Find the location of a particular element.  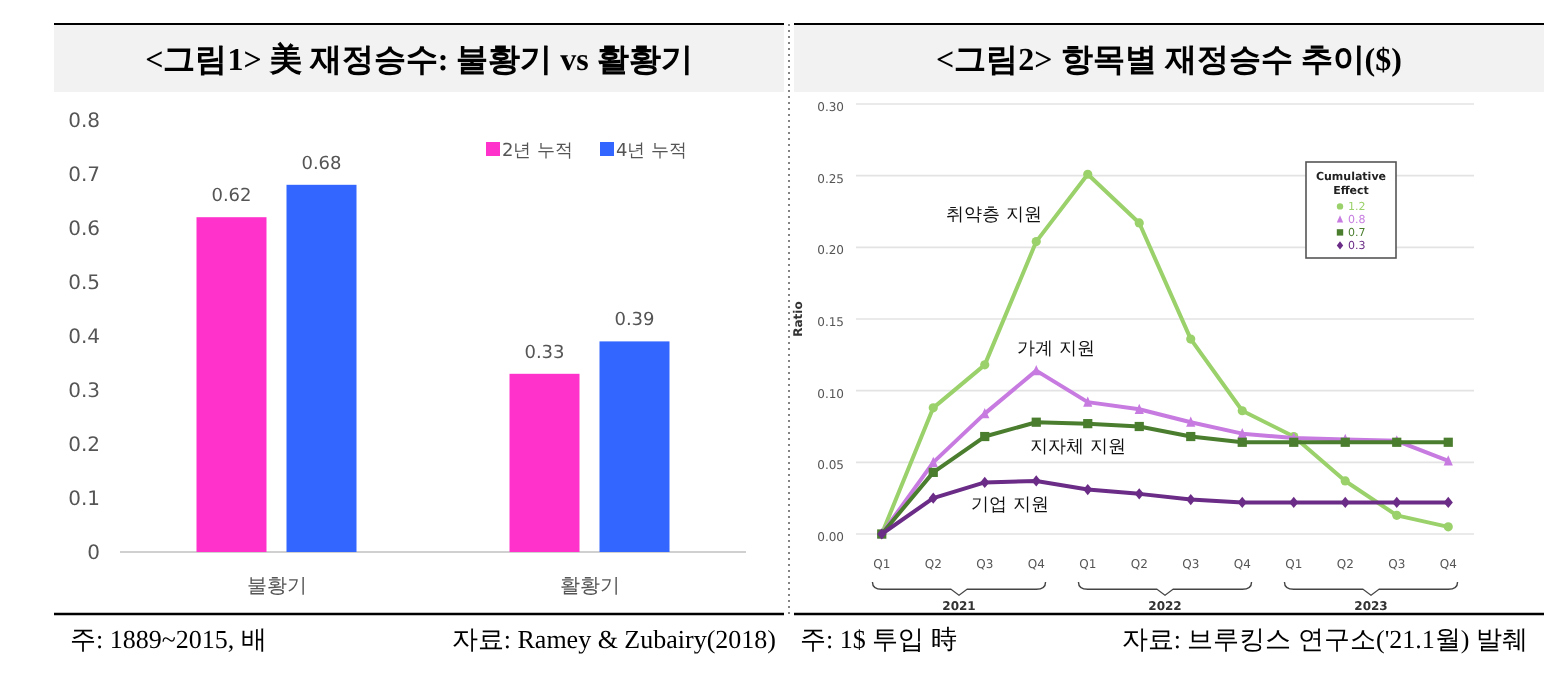

annotation: 가계 지원 is located at coordinates (1056, 350).